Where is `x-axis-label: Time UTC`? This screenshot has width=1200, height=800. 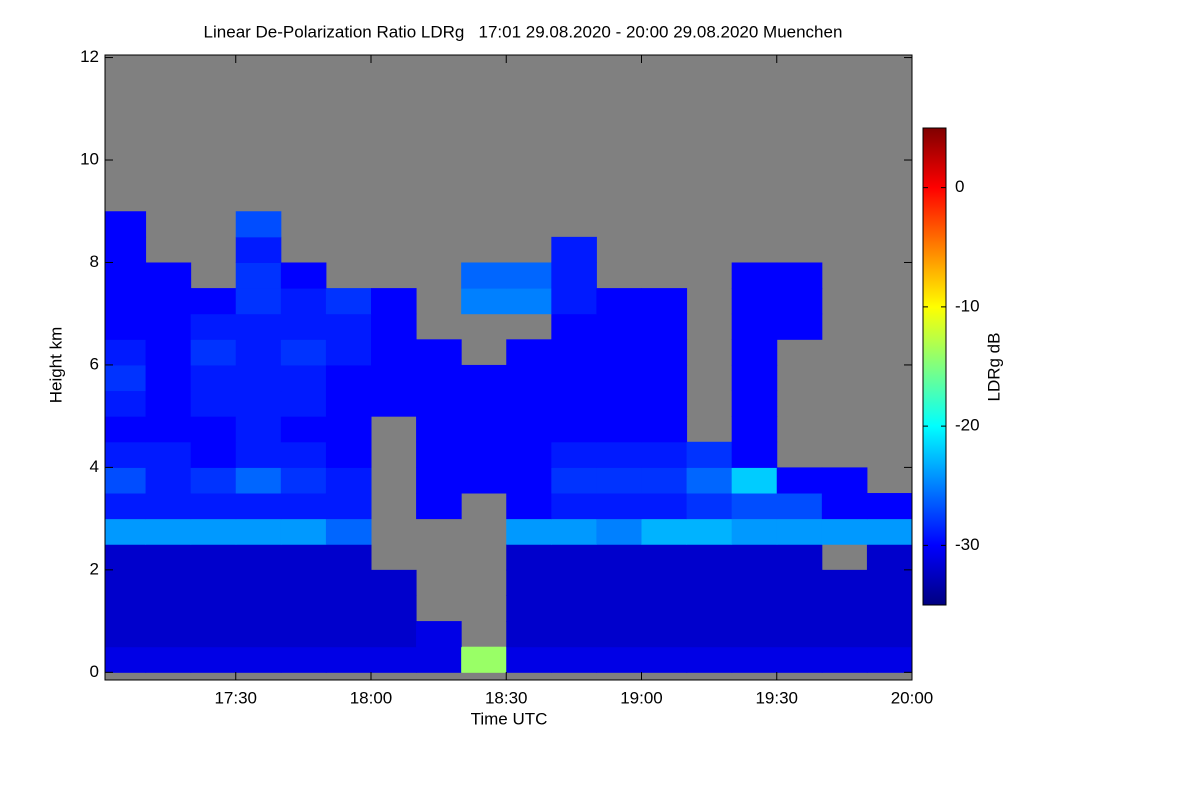
x-axis-label: Time UTC is located at coordinates (509, 718).